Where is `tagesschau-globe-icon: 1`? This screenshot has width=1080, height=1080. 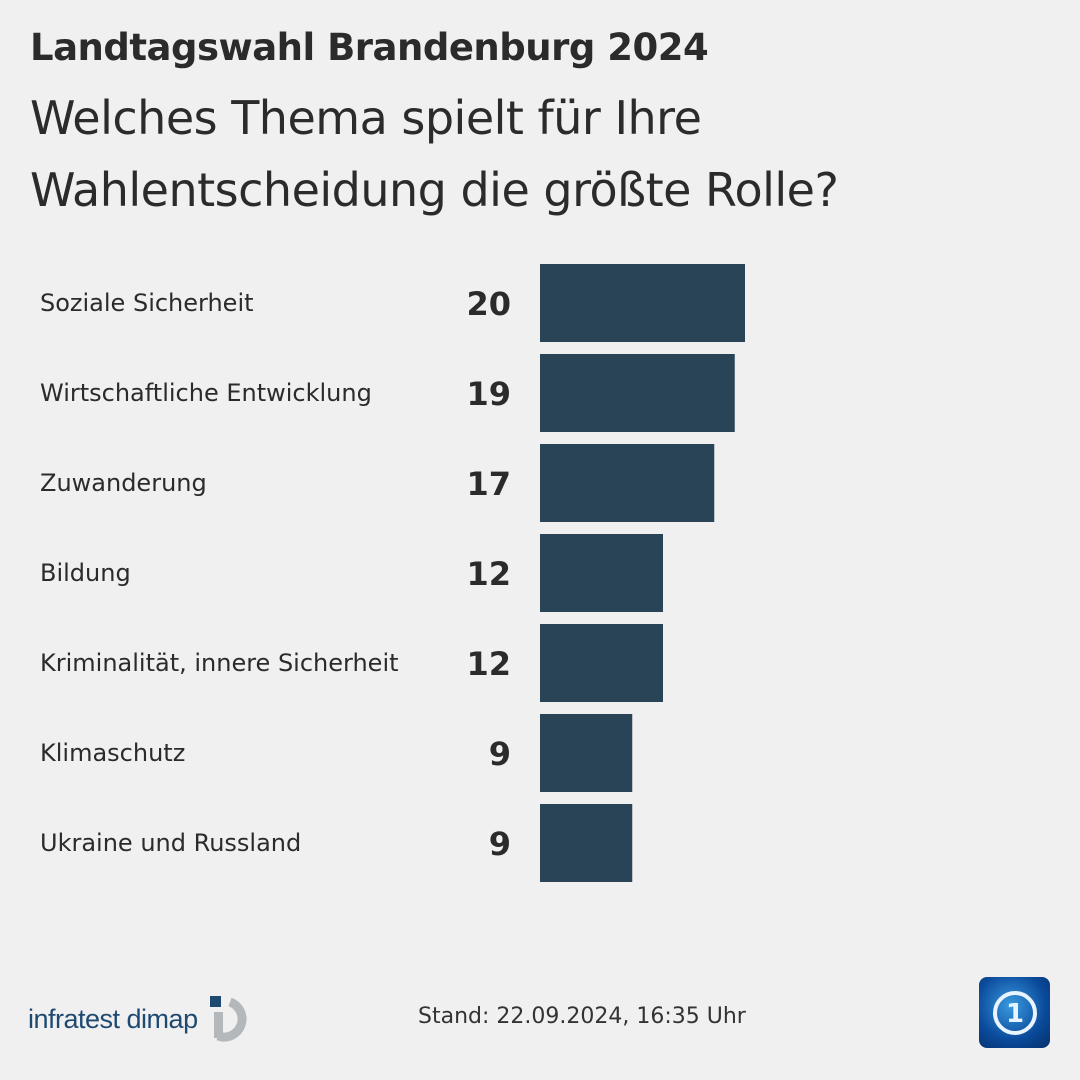
tagesschau-globe-icon: 1 is located at coordinates (1015, 1013).